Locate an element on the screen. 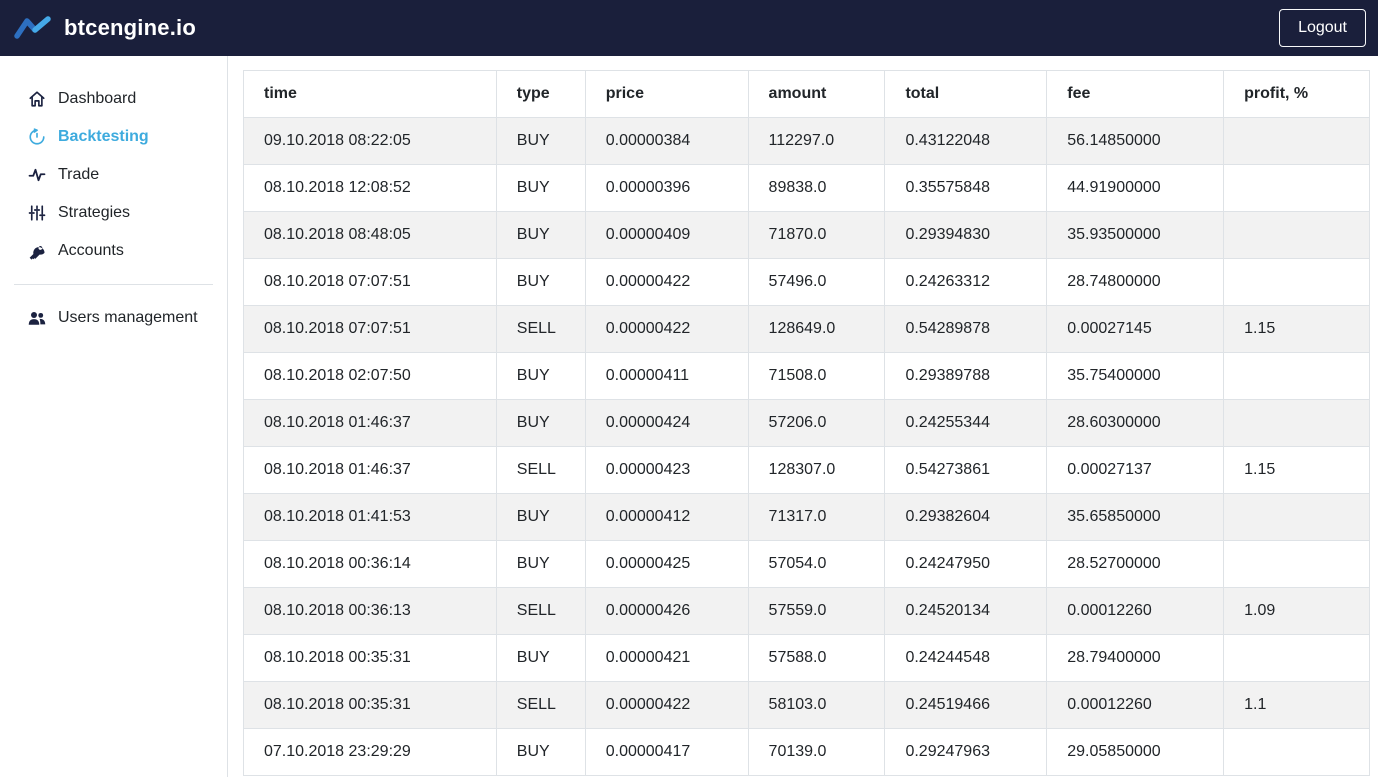 This screenshot has width=1378, height=777. table-cell: 35.75400000 is located at coordinates (1135, 376).